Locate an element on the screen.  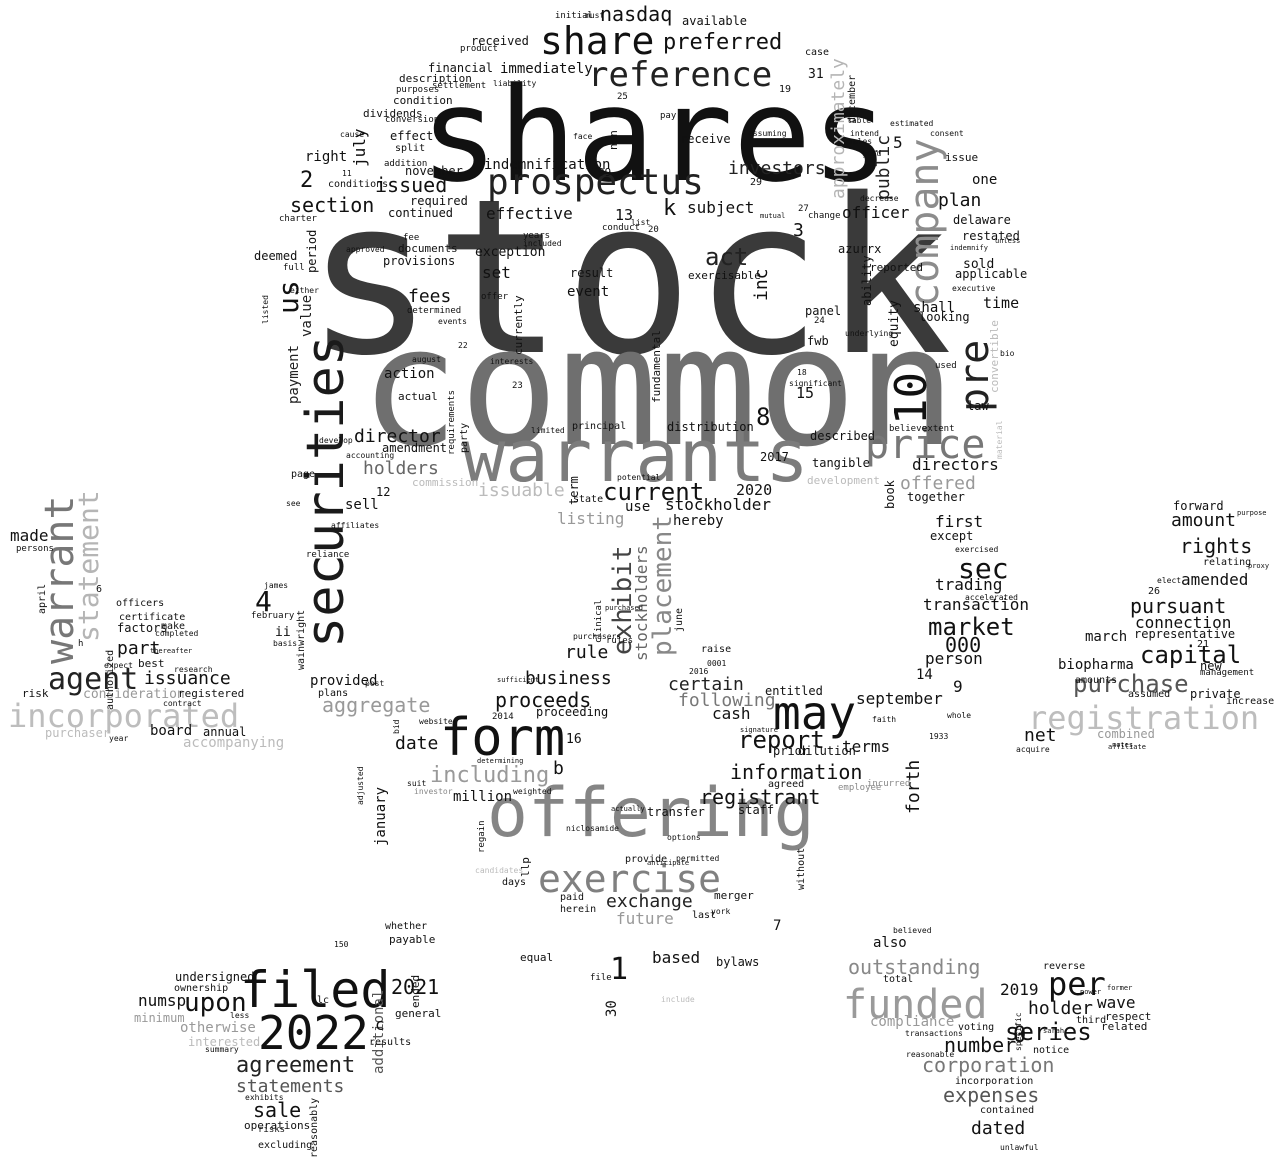
word-conversion: conversion is located at coordinates (412, 120).